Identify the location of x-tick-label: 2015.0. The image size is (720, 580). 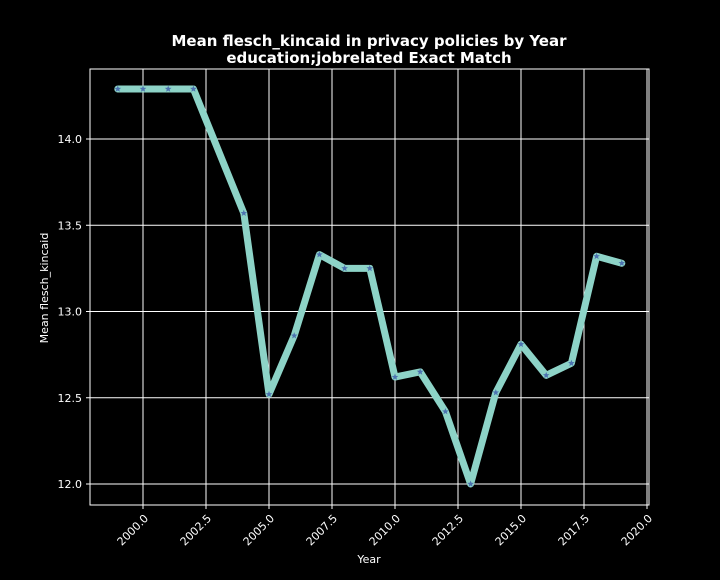
(511, 530).